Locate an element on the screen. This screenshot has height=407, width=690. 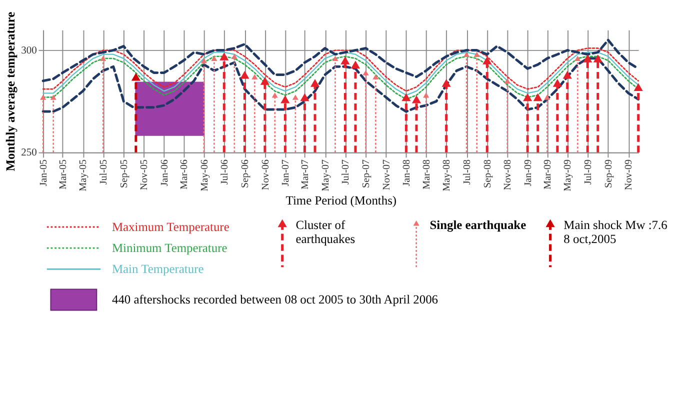
legend-label: 440 aftershocks recorded between 08 oct 2005 to 30th April 2006 is located at coordinates (275, 299).